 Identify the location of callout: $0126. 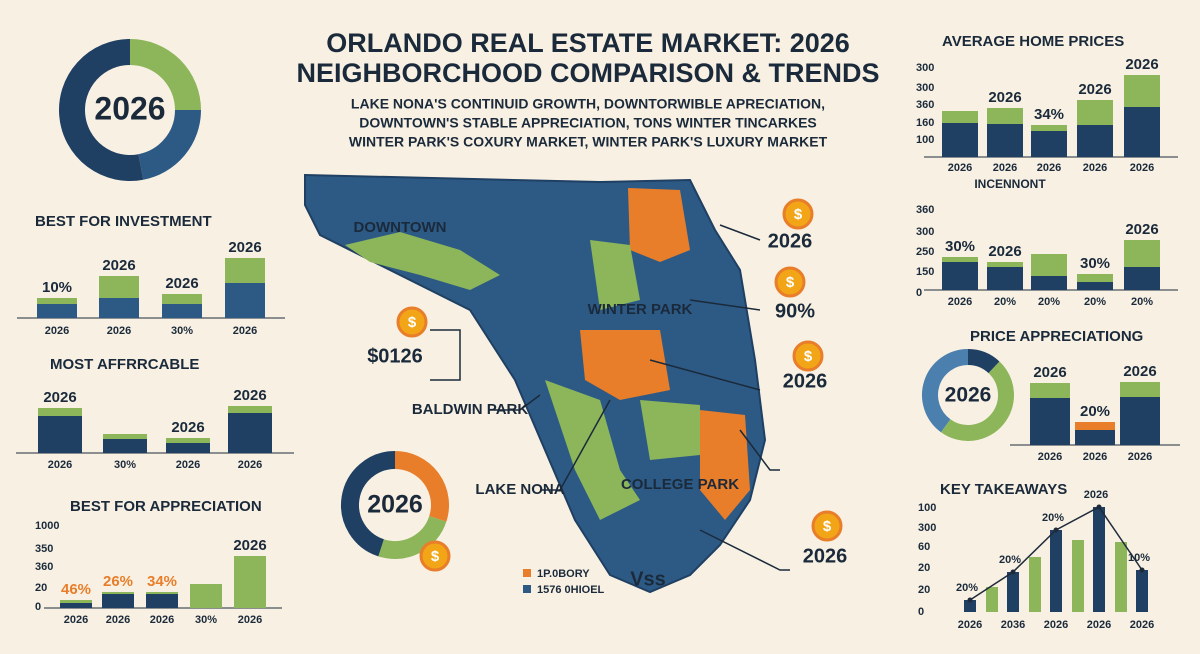
(395, 356).